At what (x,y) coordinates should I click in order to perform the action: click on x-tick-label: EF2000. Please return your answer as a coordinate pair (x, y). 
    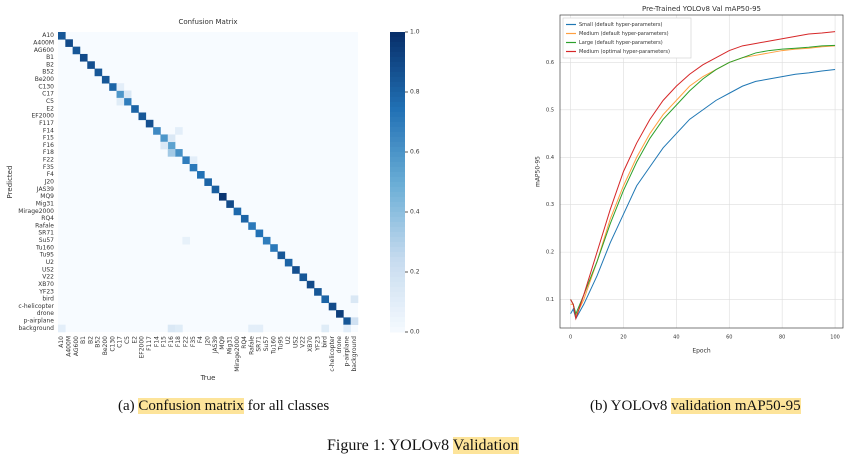
    Looking at the image, I should click on (142, 347).